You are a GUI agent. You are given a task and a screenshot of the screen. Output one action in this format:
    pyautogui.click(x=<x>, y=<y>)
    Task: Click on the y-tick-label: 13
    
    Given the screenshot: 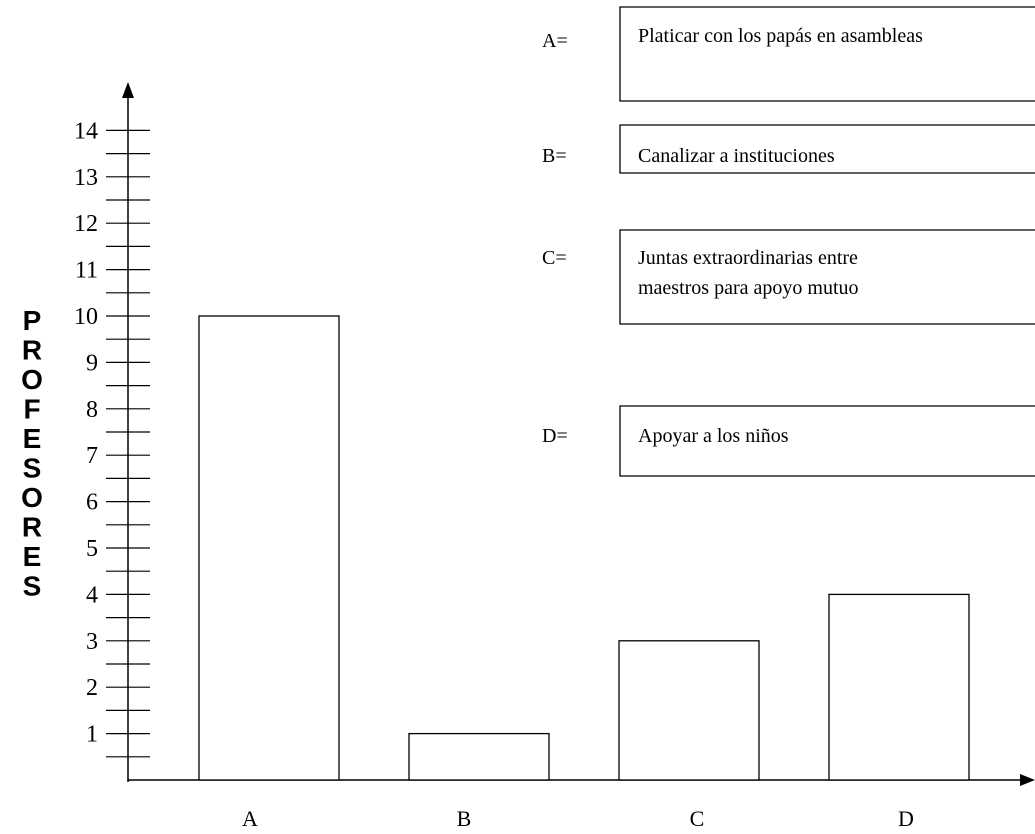 What is the action you would take?
    pyautogui.click(x=86, y=178)
    